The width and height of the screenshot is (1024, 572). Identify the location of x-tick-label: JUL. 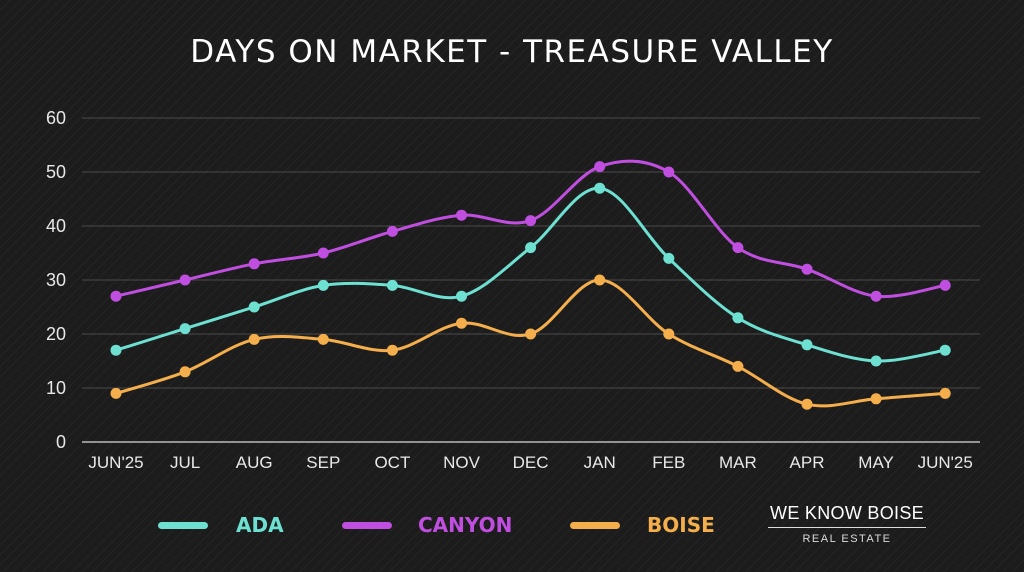
(185, 462).